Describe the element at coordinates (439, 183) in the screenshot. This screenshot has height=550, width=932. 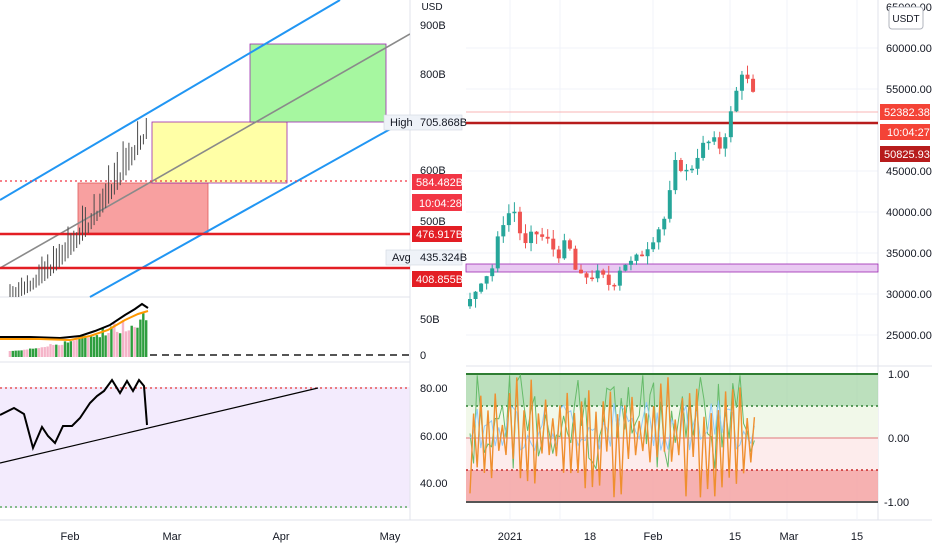
I see `last-value-text: 584.482B` at that location.